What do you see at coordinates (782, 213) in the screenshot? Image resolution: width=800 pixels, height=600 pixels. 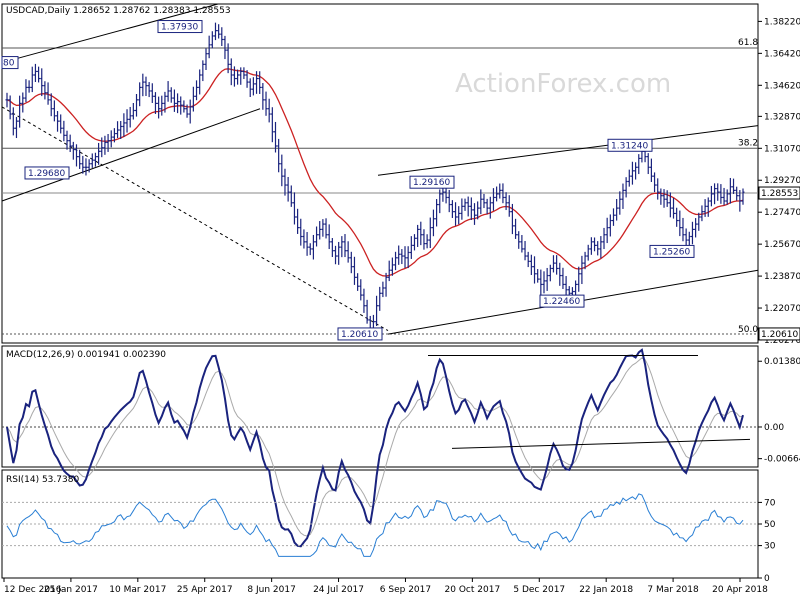 I see `y-tick-label: 1.27470` at bounding box center [782, 213].